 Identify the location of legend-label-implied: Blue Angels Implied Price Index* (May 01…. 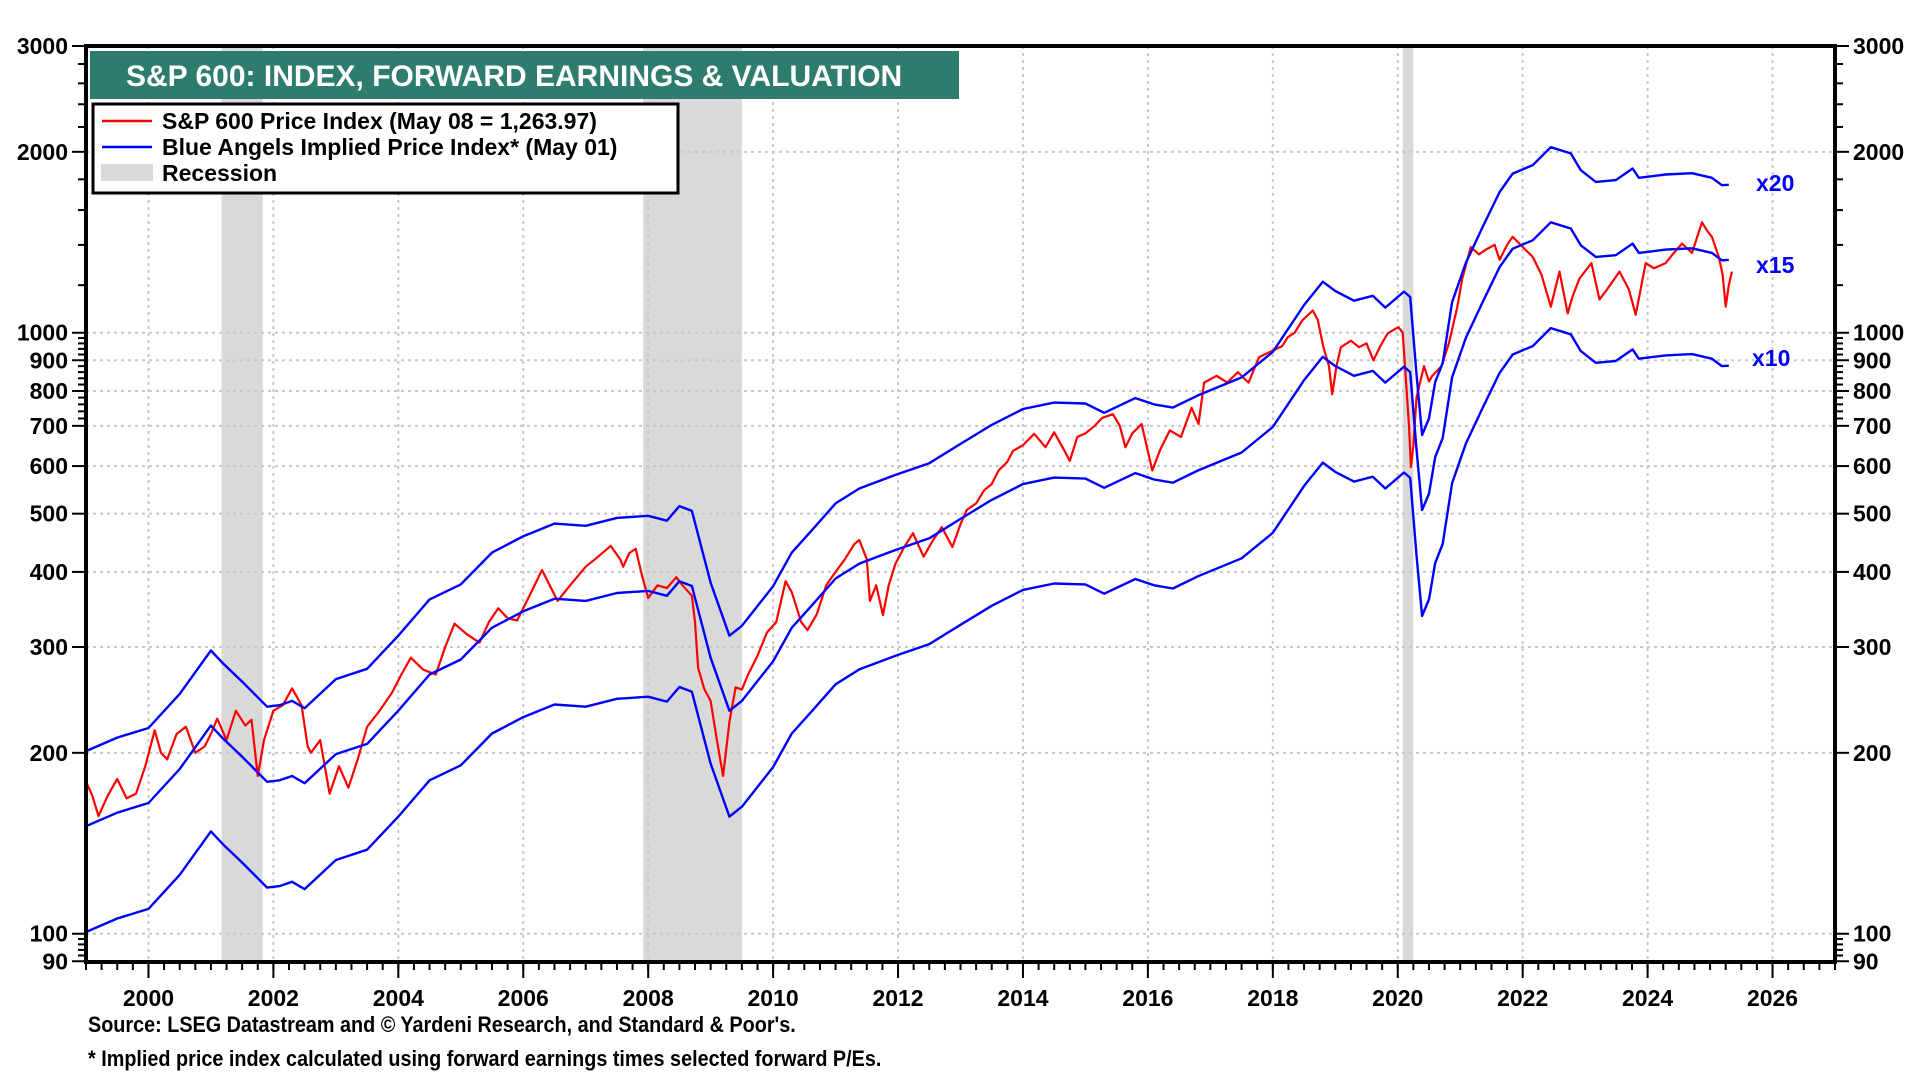
(389, 147).